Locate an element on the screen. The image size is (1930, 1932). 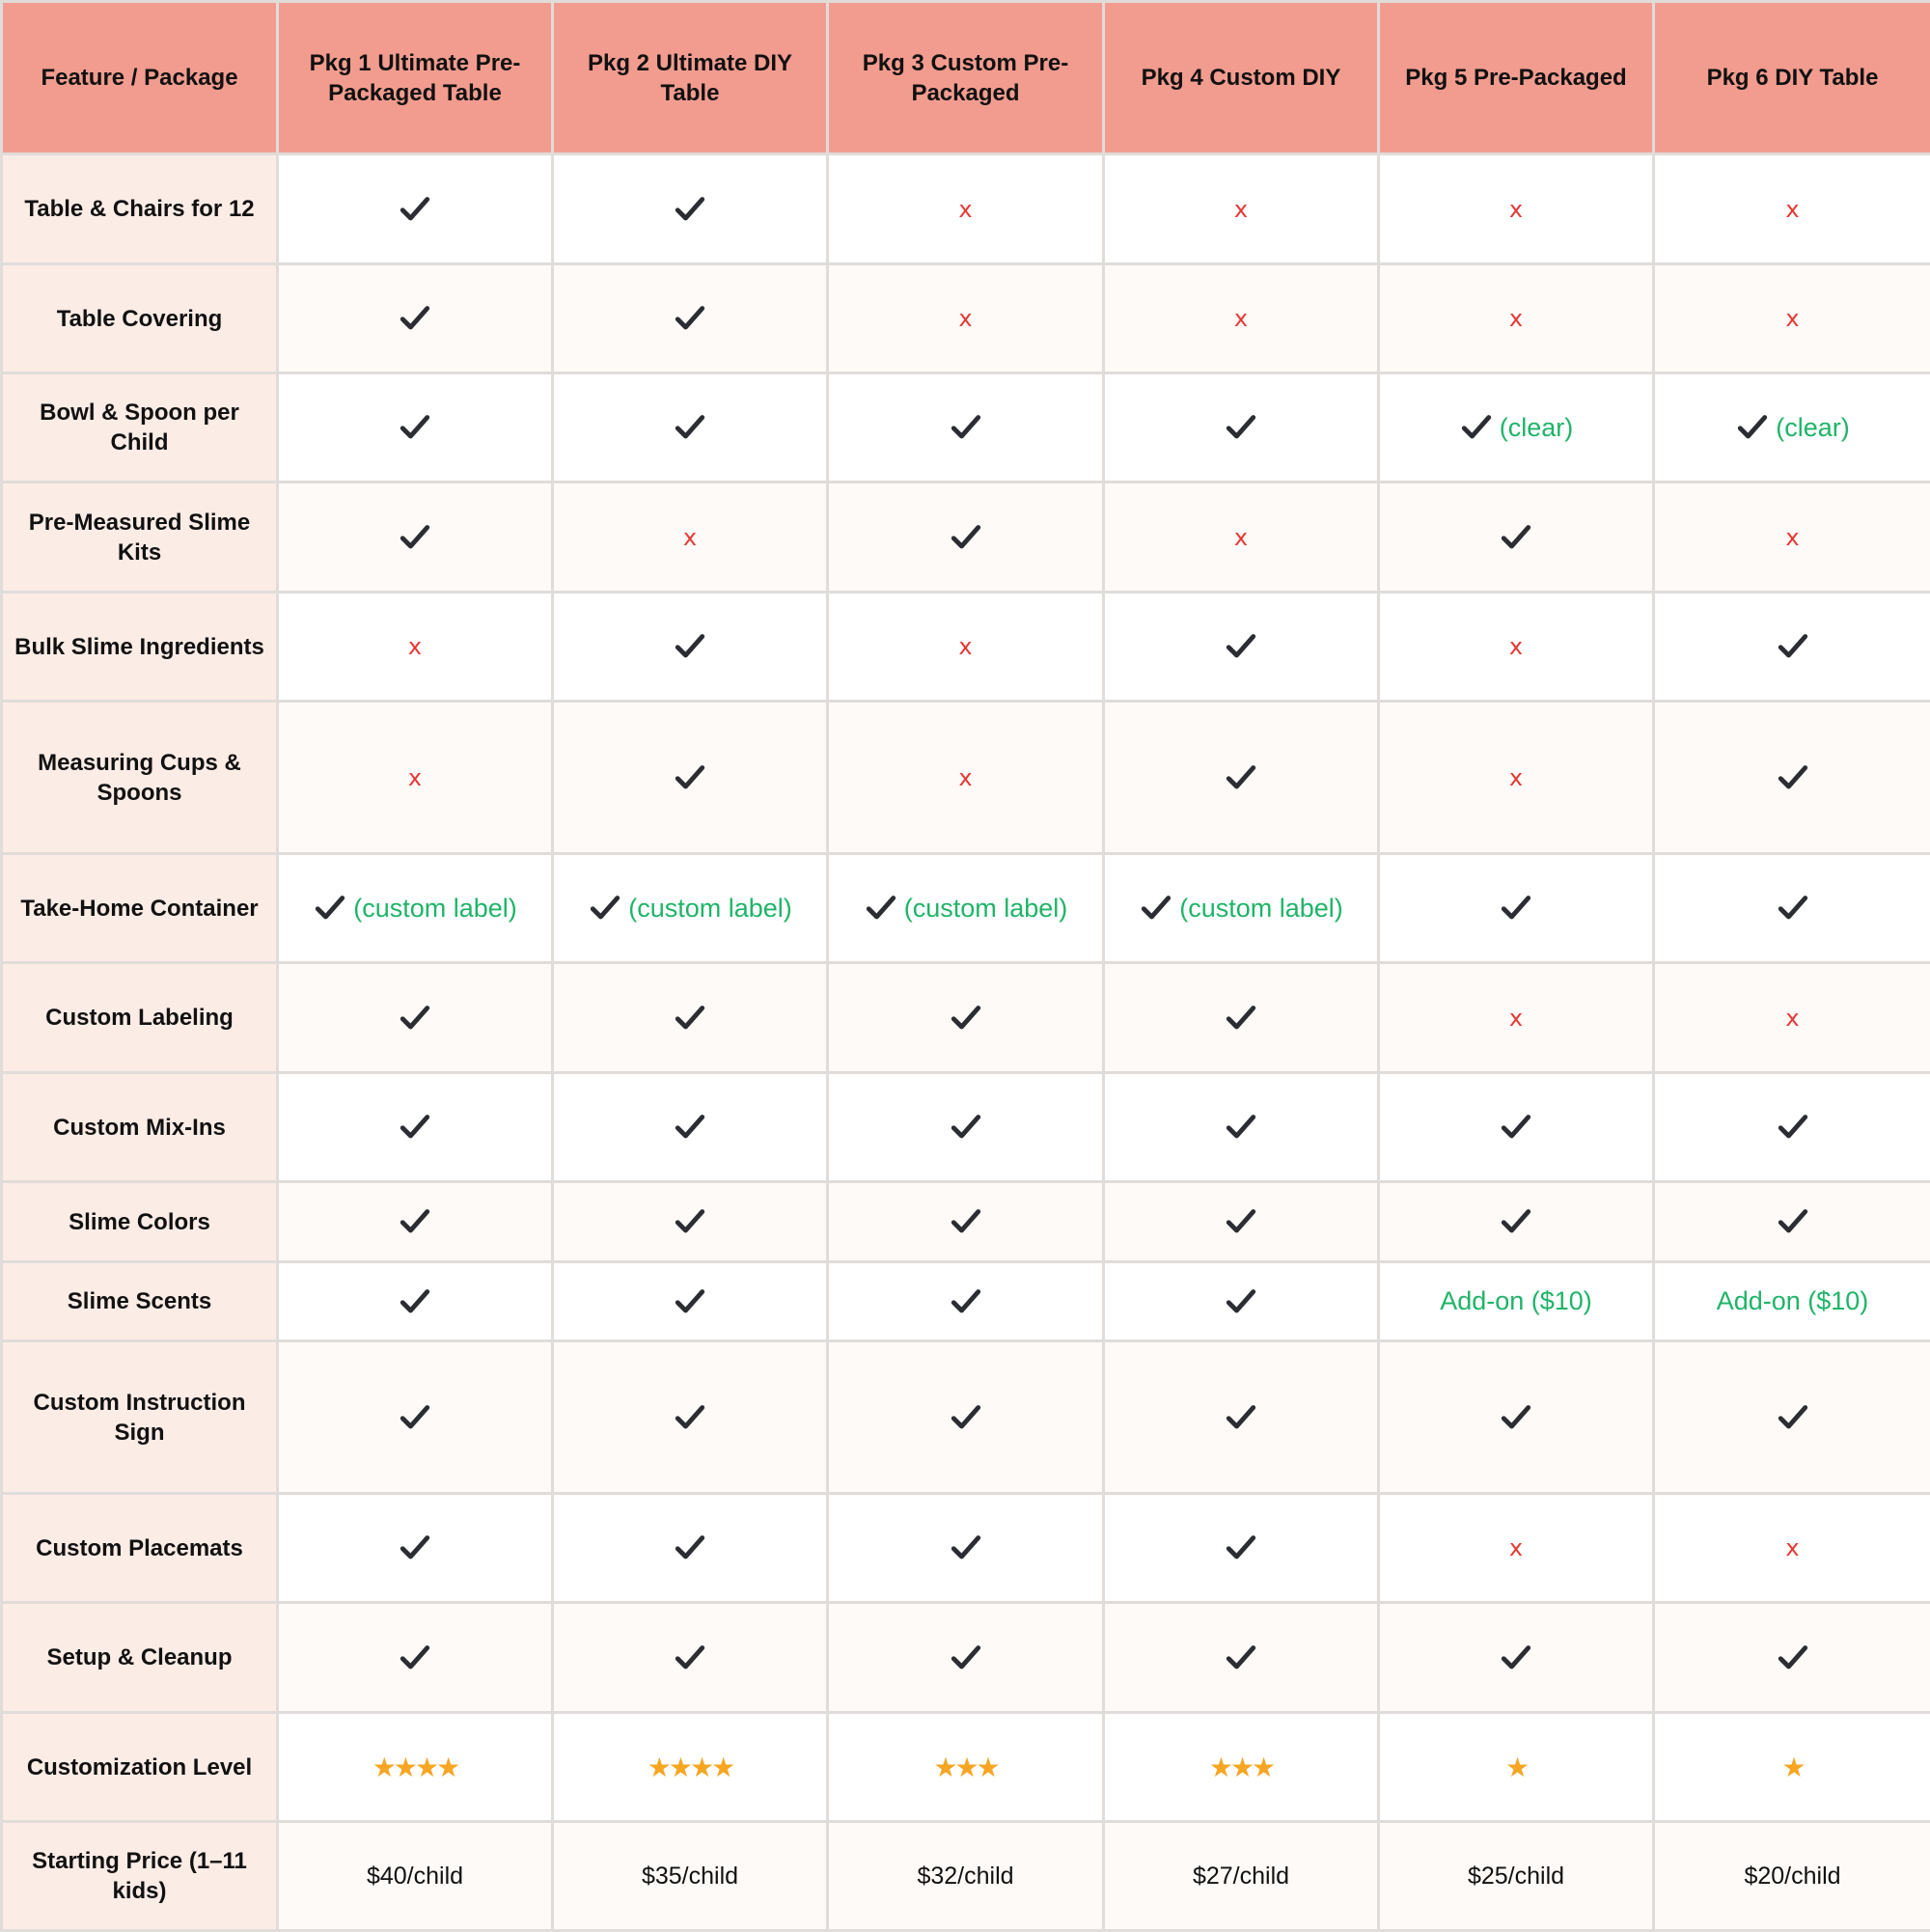
package-header-2: Pkg 2 Ultimate DIY Table is located at coordinates (690, 78).